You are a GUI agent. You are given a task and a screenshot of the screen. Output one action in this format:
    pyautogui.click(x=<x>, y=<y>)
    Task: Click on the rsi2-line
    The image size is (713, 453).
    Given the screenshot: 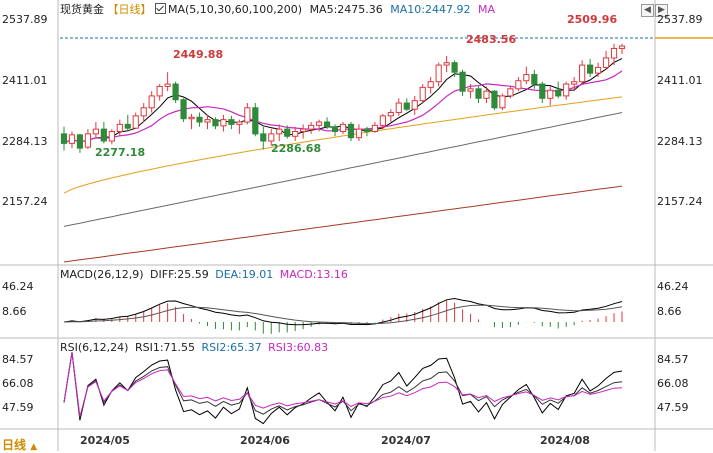 What is the action you would take?
    pyautogui.click(x=343, y=385)
    